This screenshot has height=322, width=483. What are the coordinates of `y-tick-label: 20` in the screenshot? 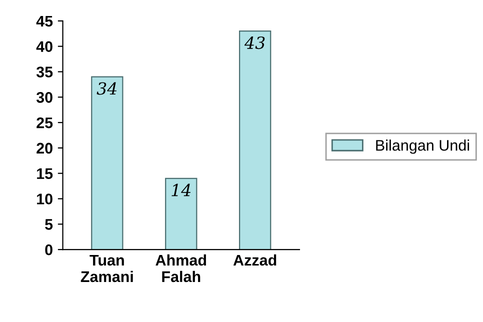 It's located at (44, 148).